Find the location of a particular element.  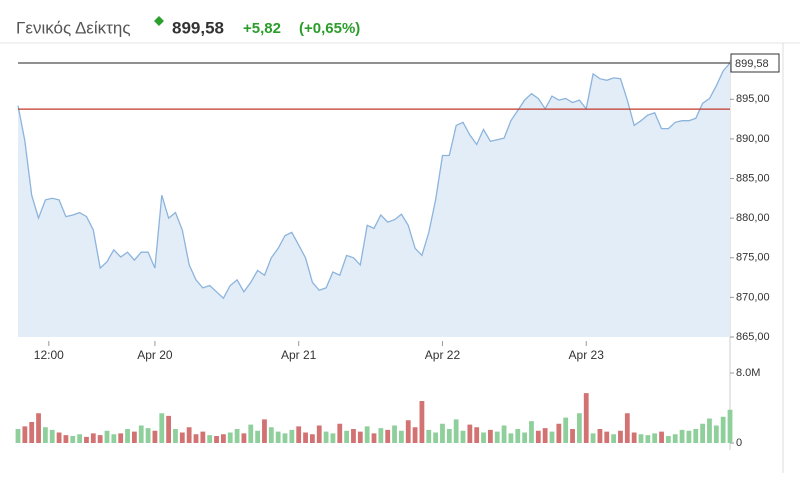

last-value-label: 899,58 is located at coordinates (752, 64).